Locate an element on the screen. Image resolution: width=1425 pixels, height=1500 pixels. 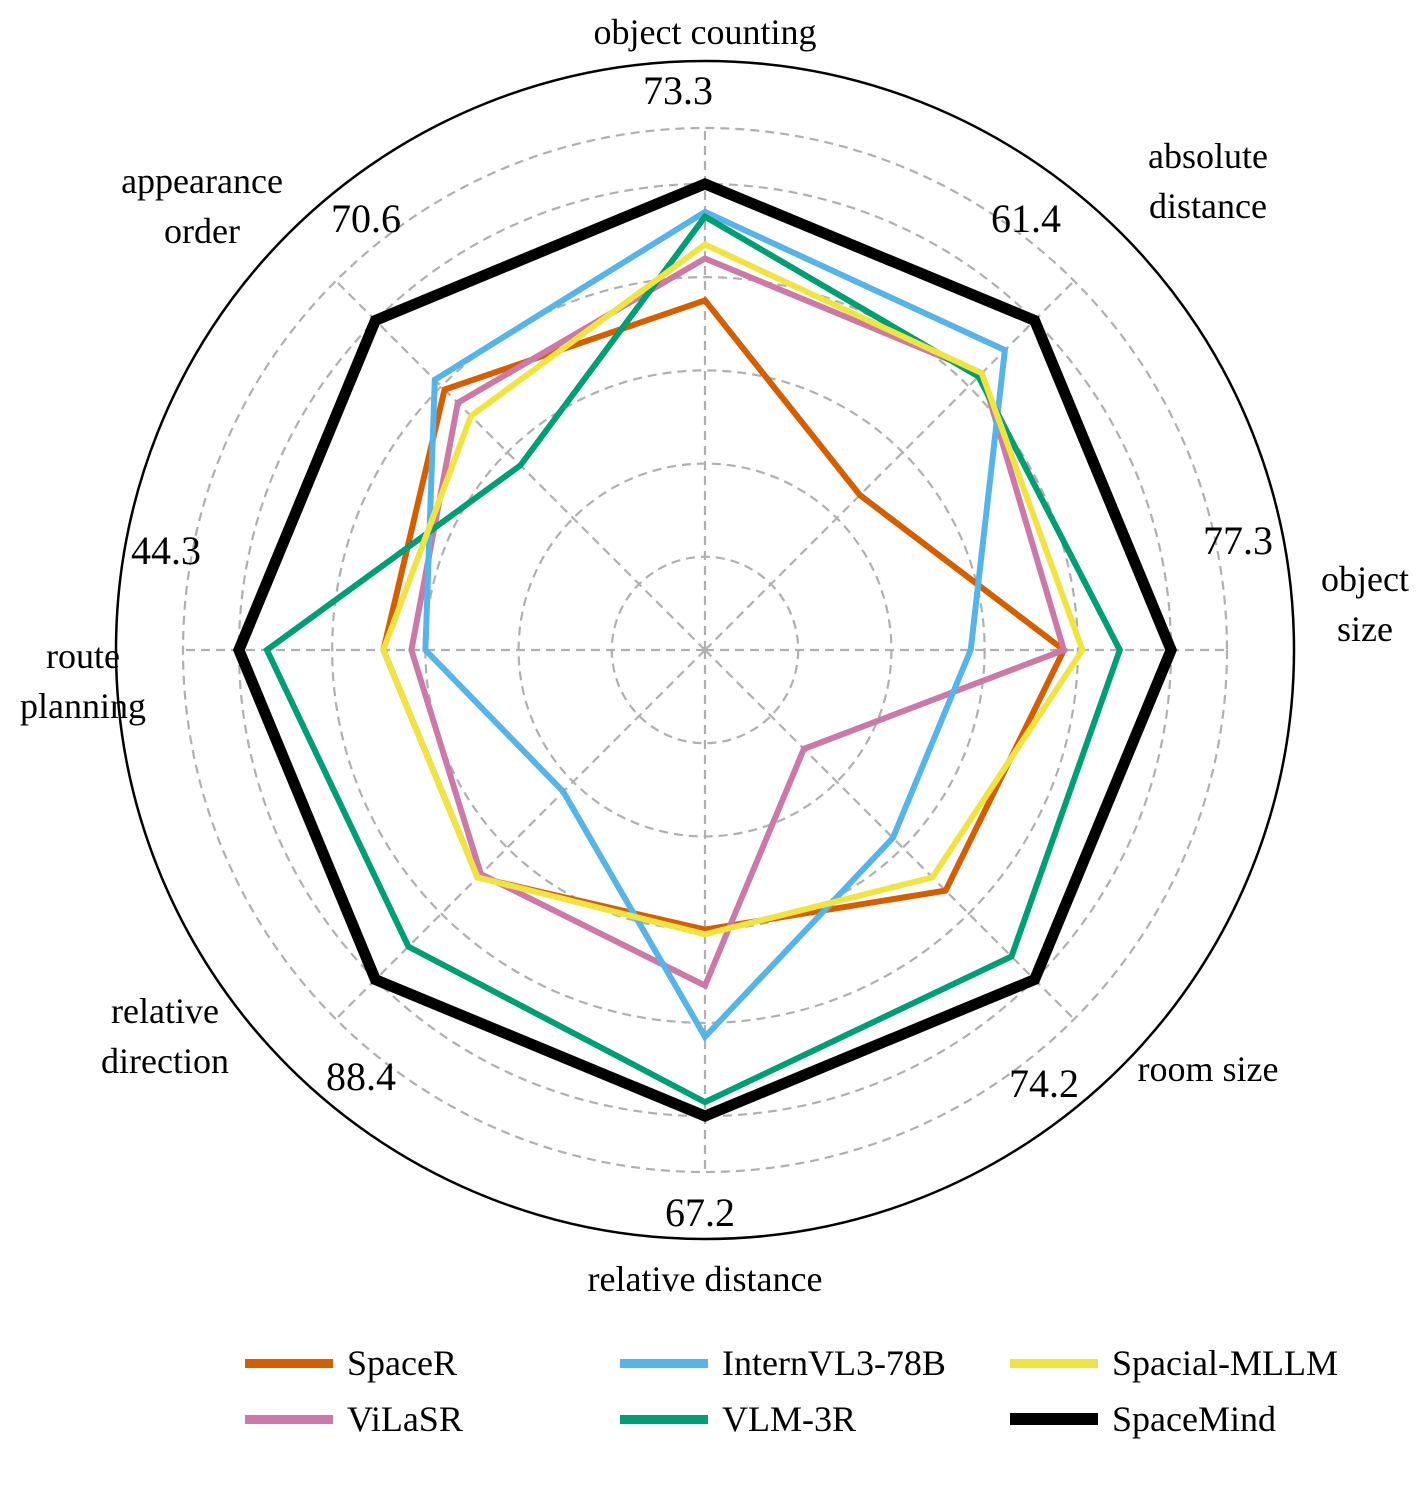
legend-label: InternVL3-78B is located at coordinates (834, 1363).